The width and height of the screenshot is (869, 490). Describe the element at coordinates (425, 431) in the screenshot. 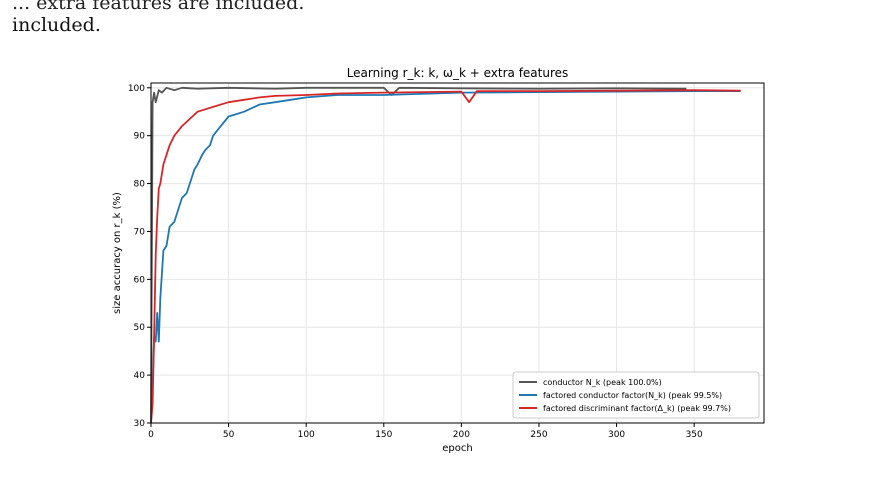

I see `x-axis: 0 50 100 150 200 250 300 350` at that location.